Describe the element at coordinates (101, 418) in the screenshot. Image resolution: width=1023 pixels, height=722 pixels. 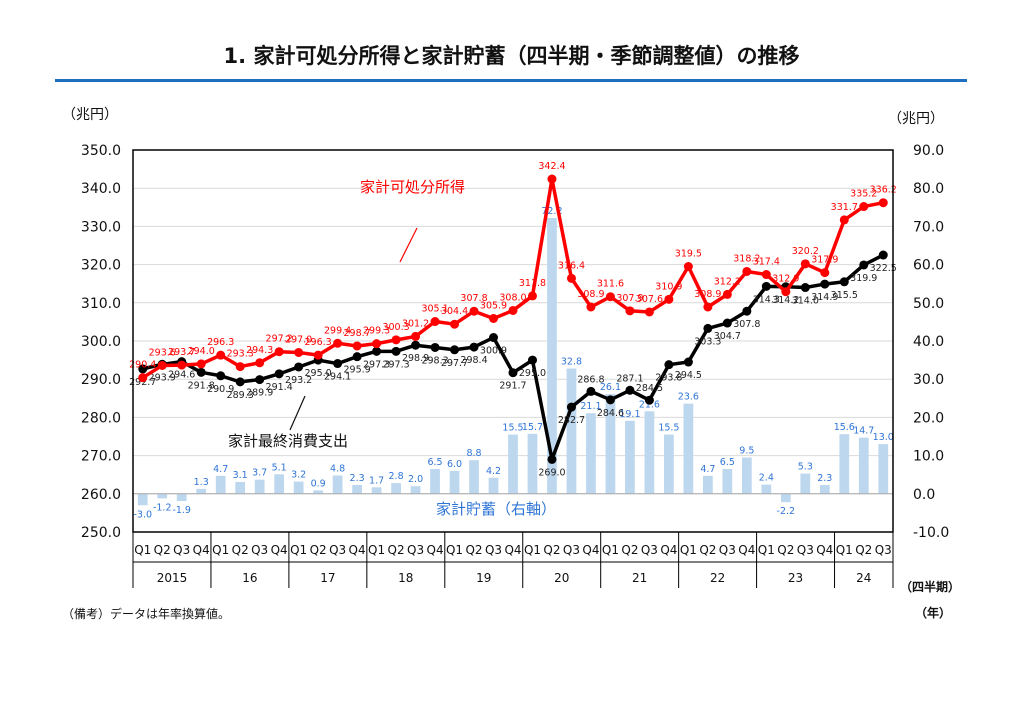
I see `left-tick-label: 280.0` at that location.